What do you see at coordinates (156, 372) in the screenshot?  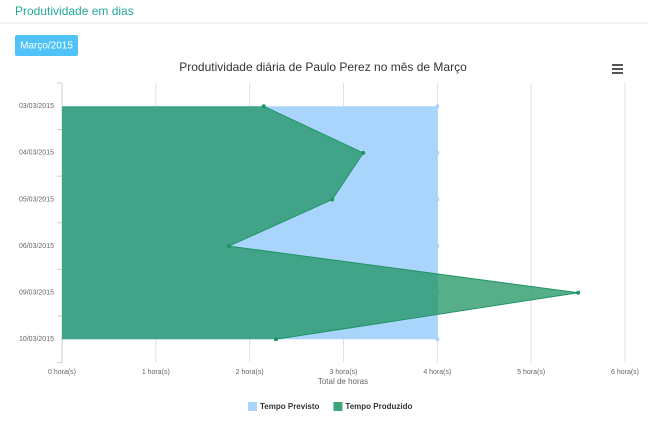 I see `x-tick-label: 1 hora(s)` at bounding box center [156, 372].